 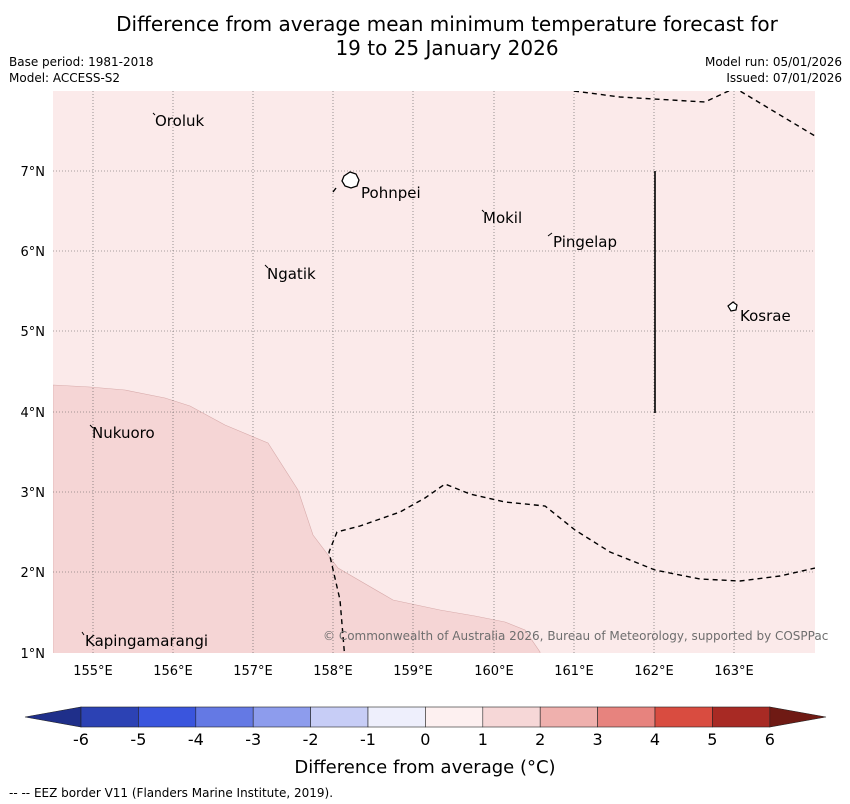 I want to click on eez-border-south, so click(x=571, y=568).